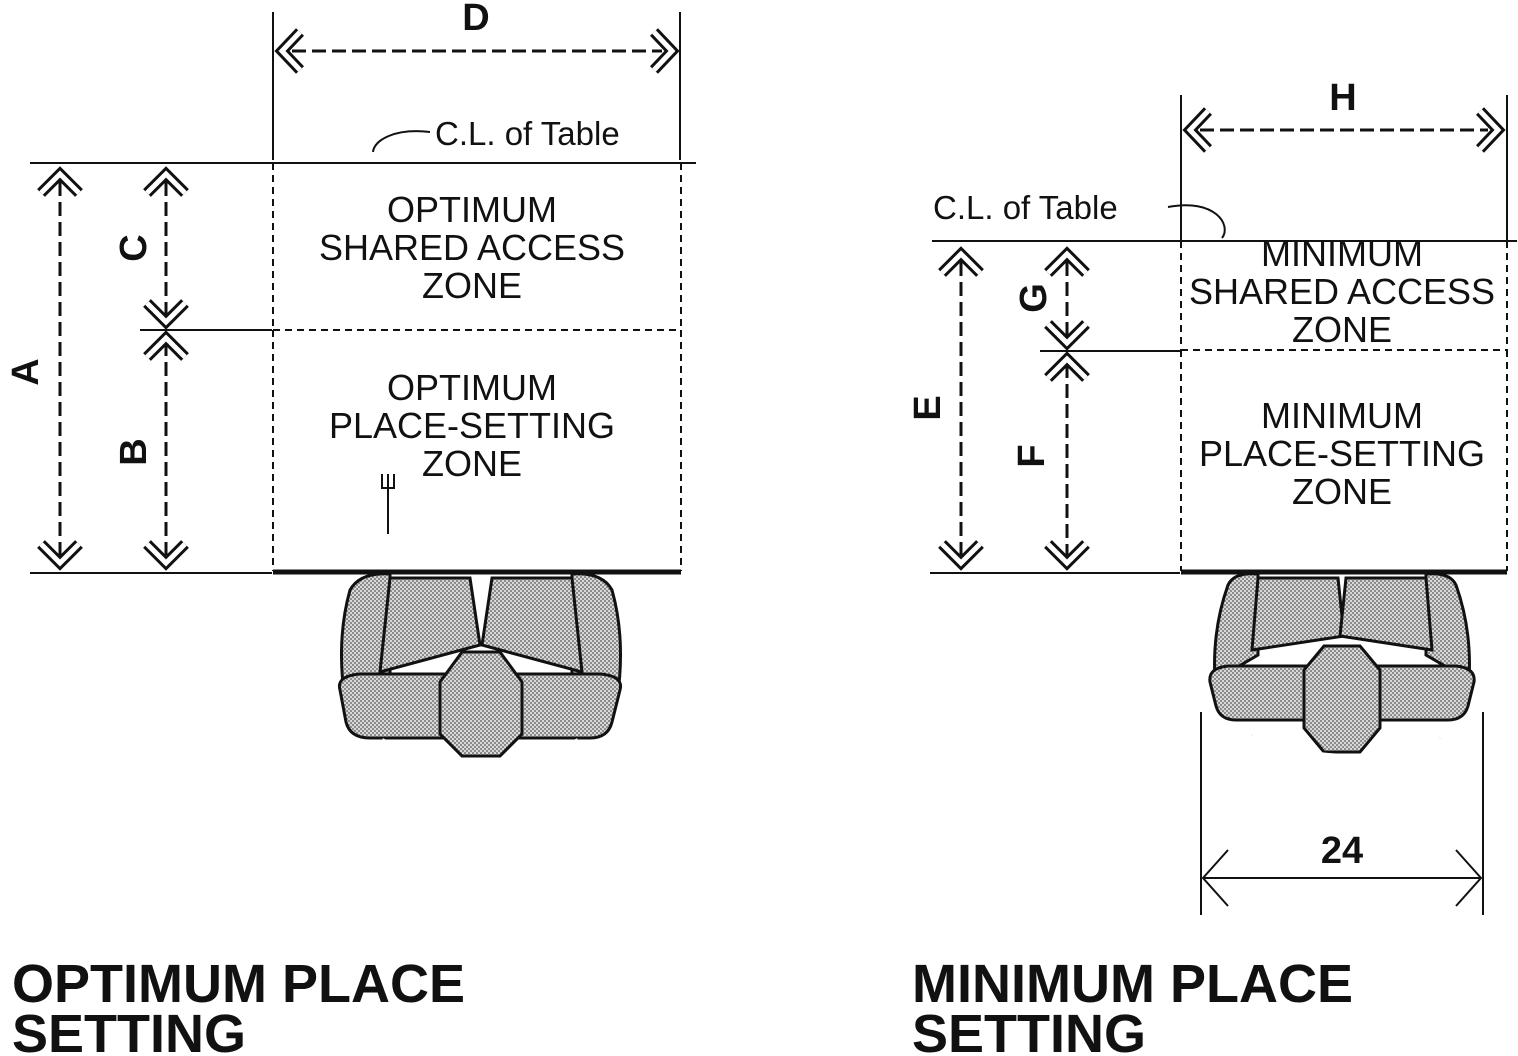 This screenshot has height=1056, width=1518. I want to click on dim-label-e: E, so click(928, 407).